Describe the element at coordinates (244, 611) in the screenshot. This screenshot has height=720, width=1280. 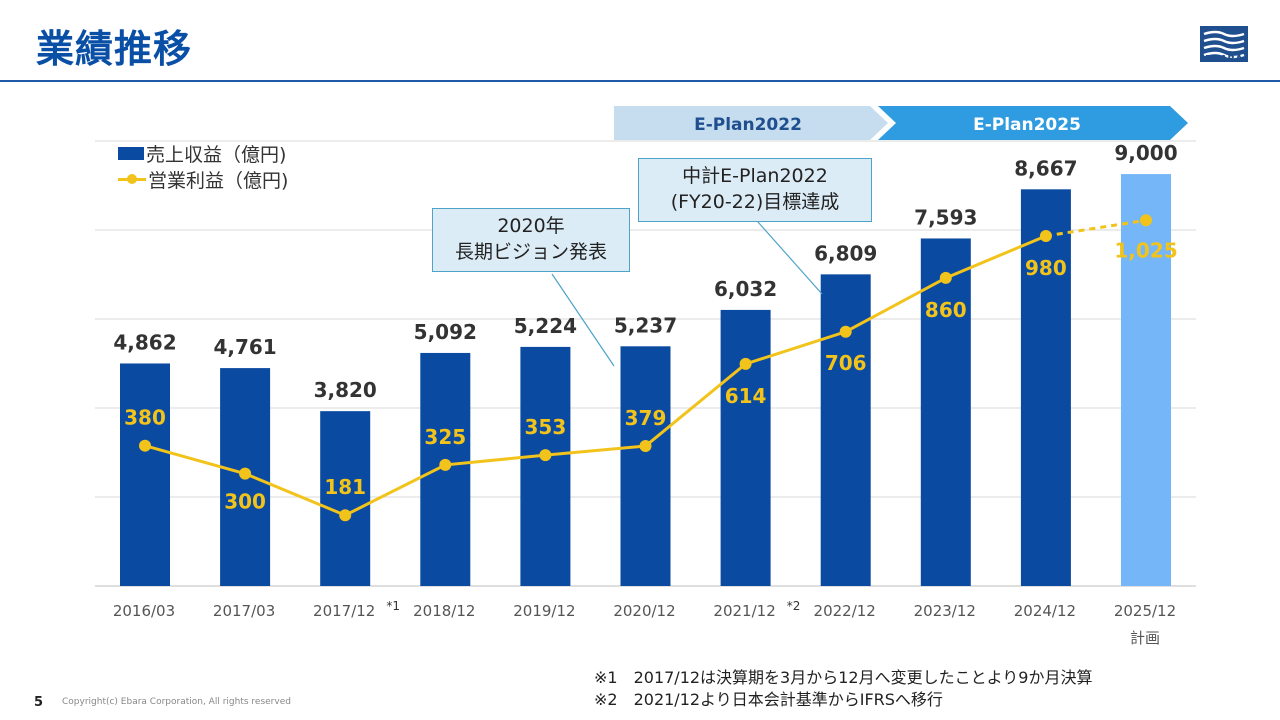
I see `x-tick-label: 2017/03` at that location.